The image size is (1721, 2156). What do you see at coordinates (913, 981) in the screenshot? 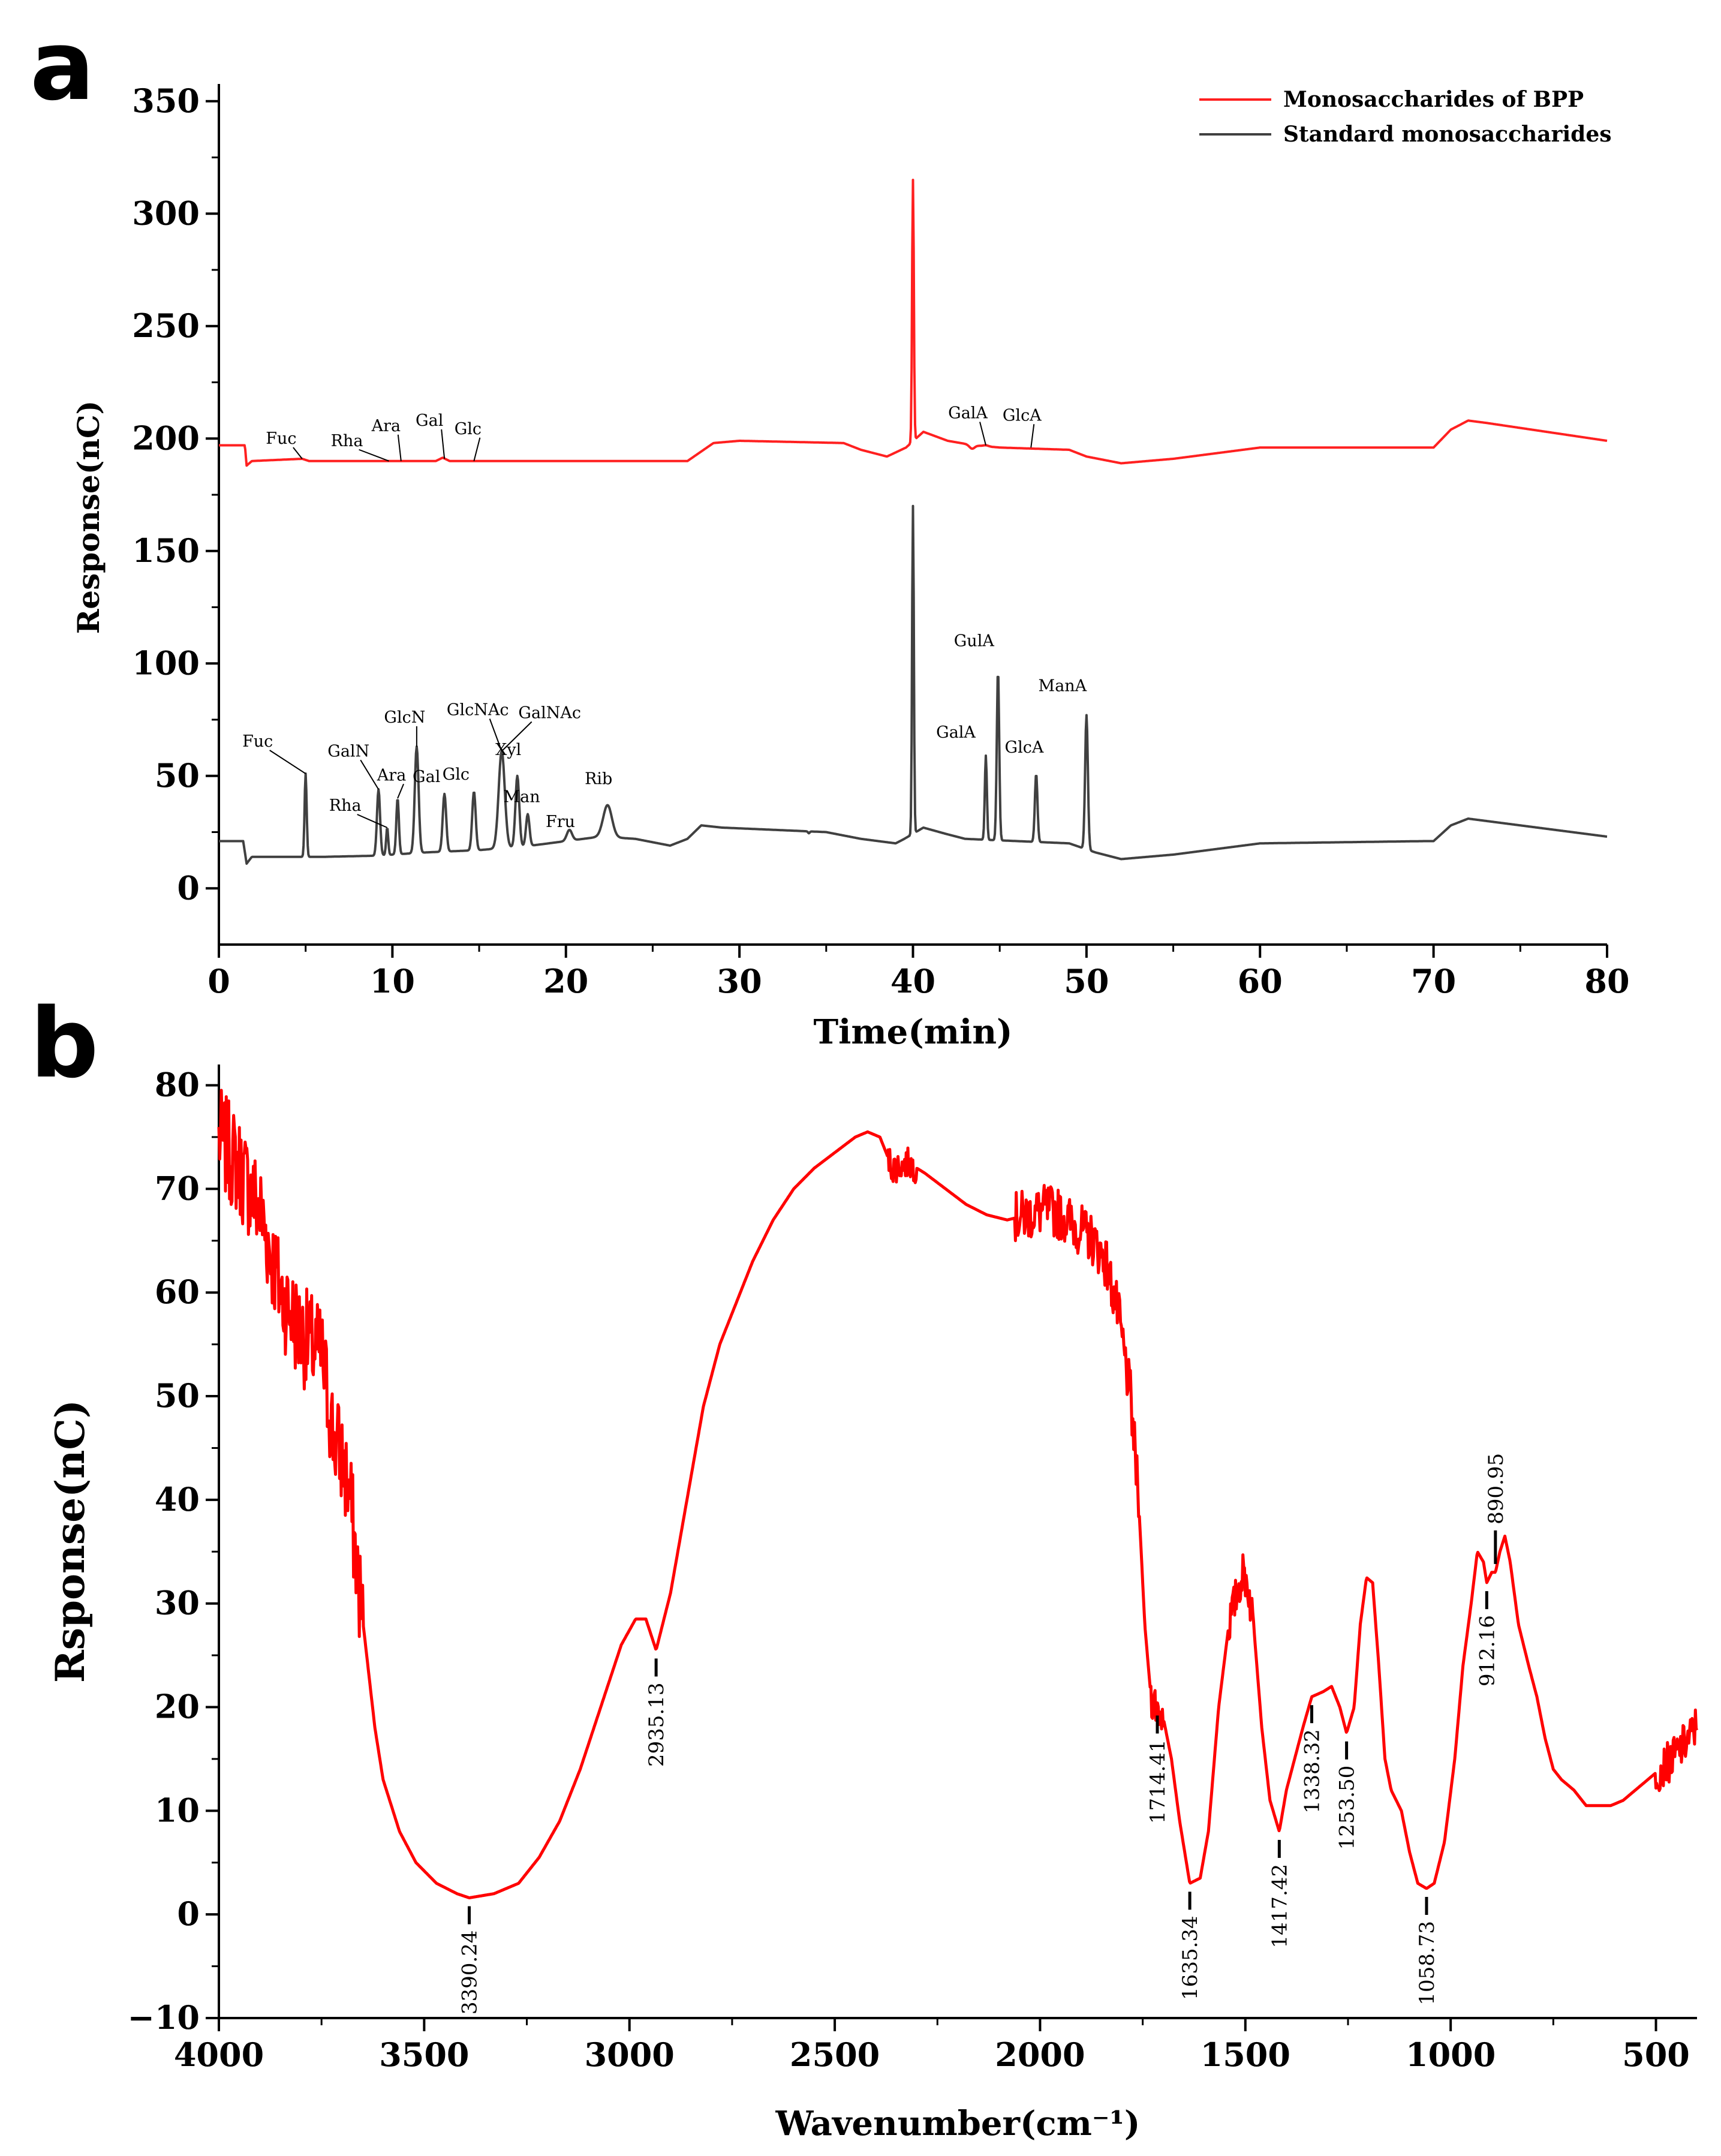
I see `a-x-tick-label: 40` at bounding box center [913, 981].